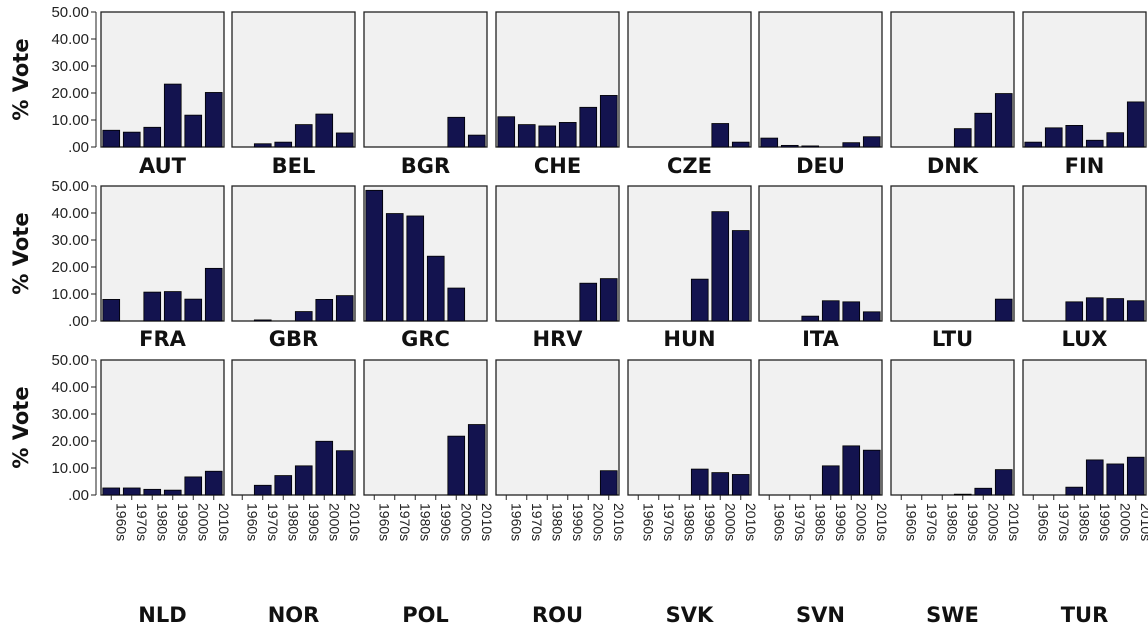 This screenshot has width=1148, height=627. I want to click on bar-che-1960s, so click(506, 132).